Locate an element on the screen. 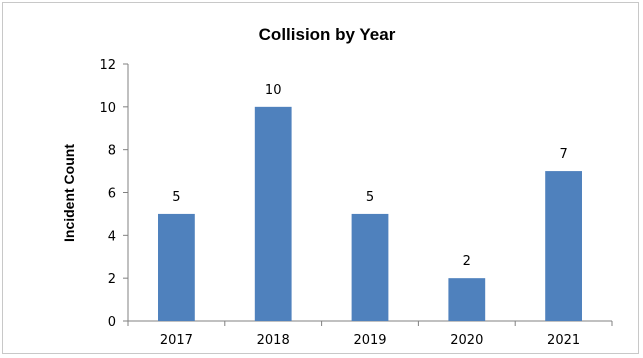  y-tick-labels: 0 2 4 6 8 10 12 is located at coordinates (107, 194).